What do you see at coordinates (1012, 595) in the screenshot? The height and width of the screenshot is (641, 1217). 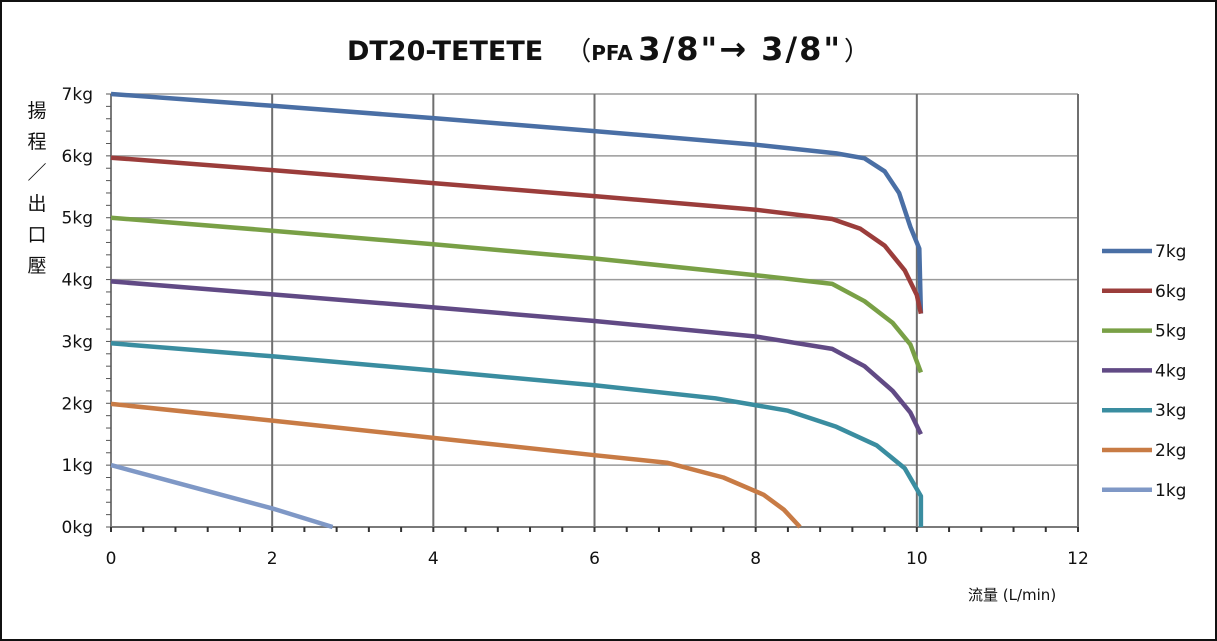 I see `x-axis-label: 流量 (L/min)` at bounding box center [1012, 595].